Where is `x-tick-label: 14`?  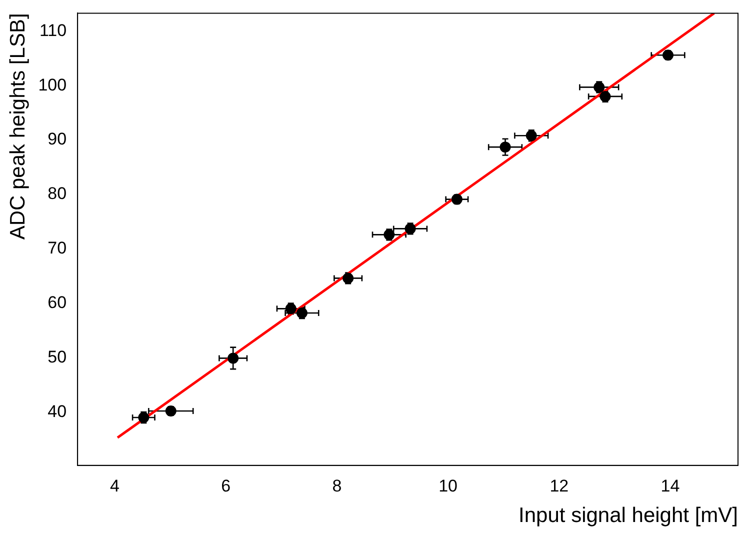
x-tick-label: 14 is located at coordinates (670, 486).